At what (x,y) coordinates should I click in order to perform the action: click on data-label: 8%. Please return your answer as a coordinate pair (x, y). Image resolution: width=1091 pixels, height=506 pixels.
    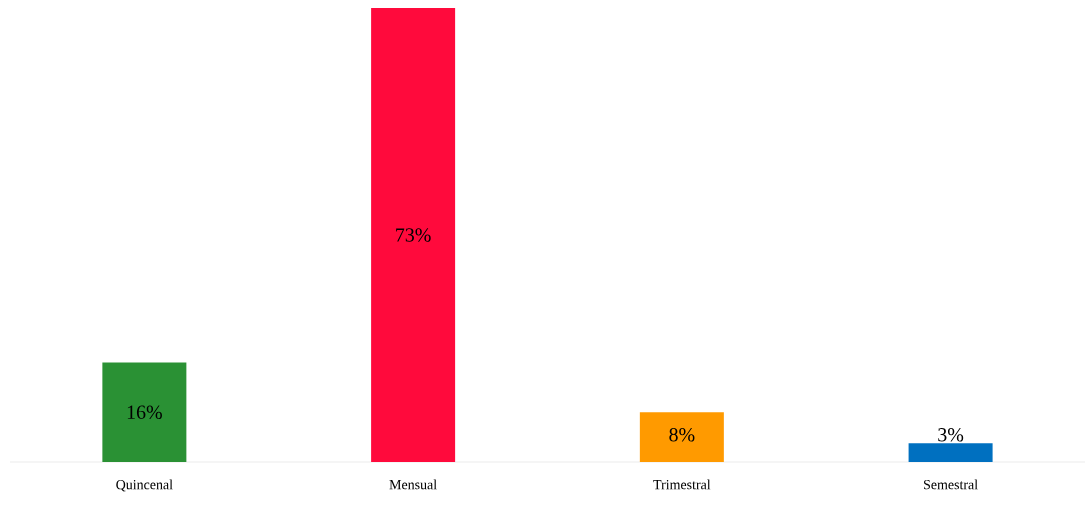
    Looking at the image, I should click on (682, 435).